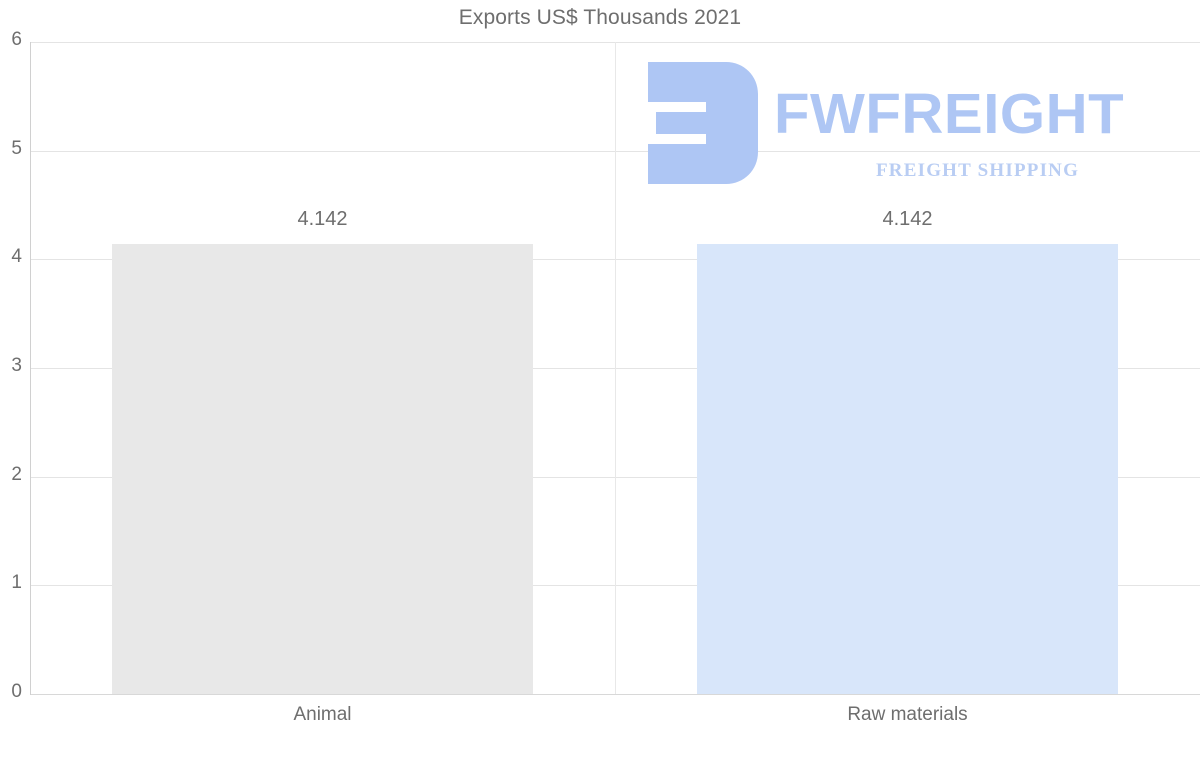  What do you see at coordinates (615, 368) in the screenshot?
I see `category-separator-gridline` at bounding box center [615, 368].